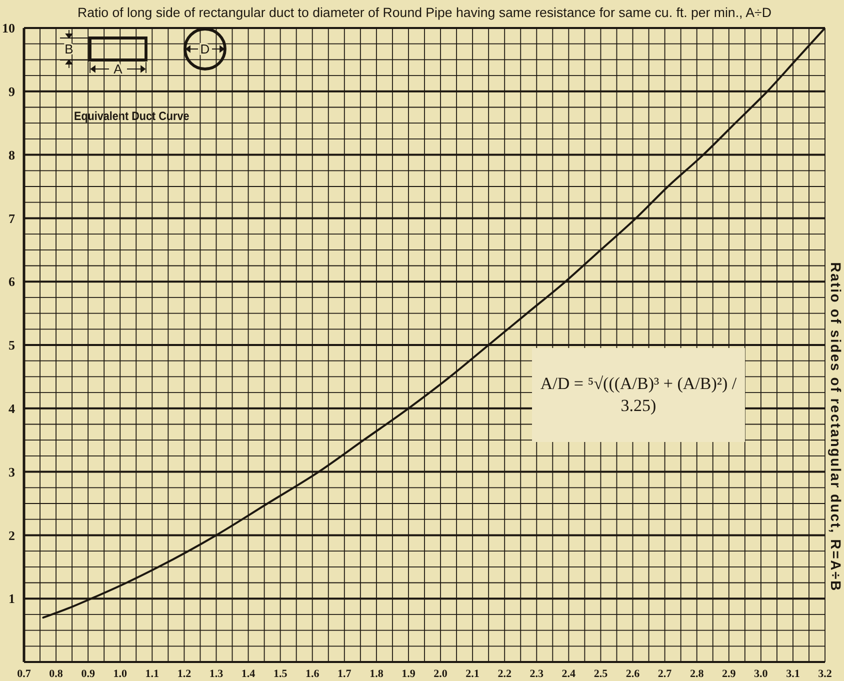 The width and height of the screenshot is (844, 681). I want to click on x-tick-label: 2.0, so click(441, 674).